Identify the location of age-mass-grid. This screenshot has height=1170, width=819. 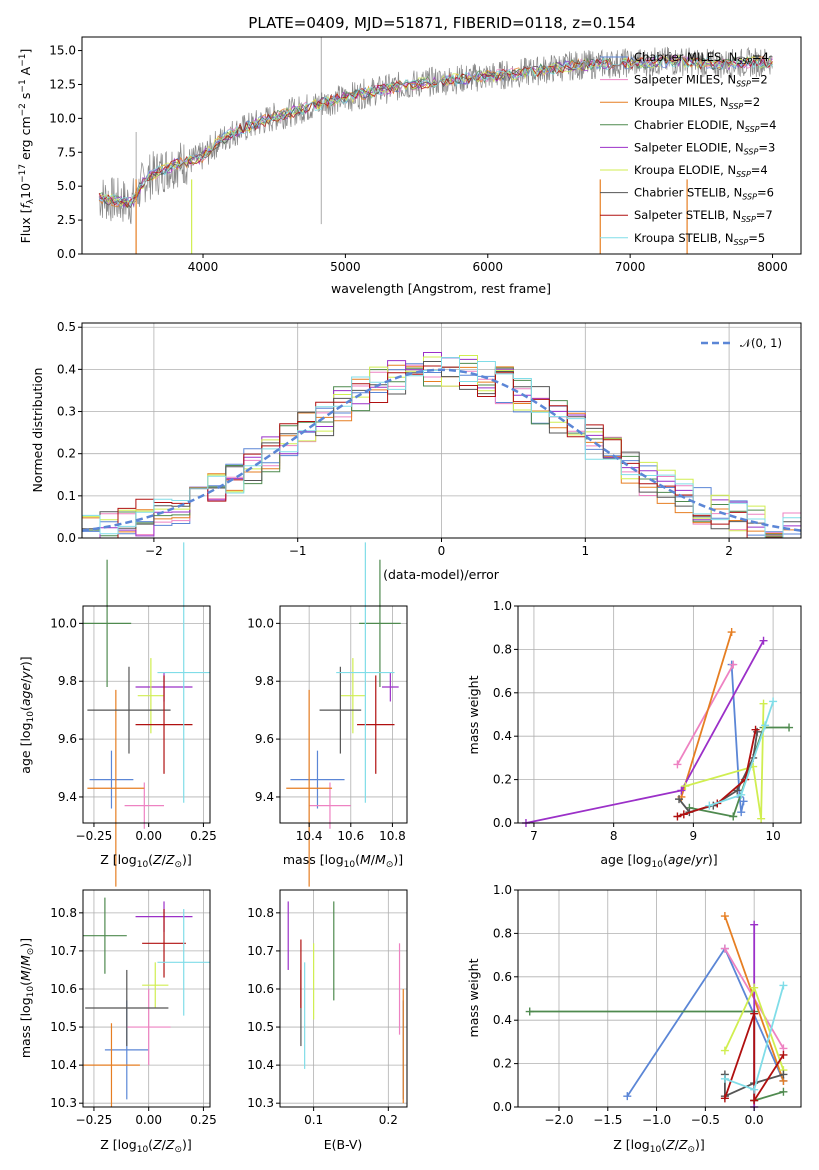
(343, 714).